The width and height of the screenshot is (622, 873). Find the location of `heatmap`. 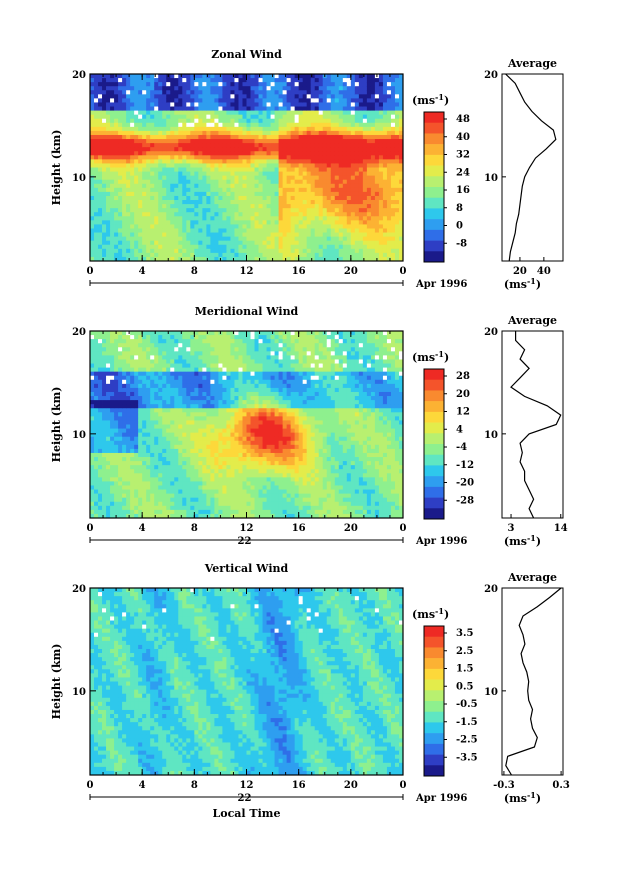

heatmap is located at coordinates (247, 168).